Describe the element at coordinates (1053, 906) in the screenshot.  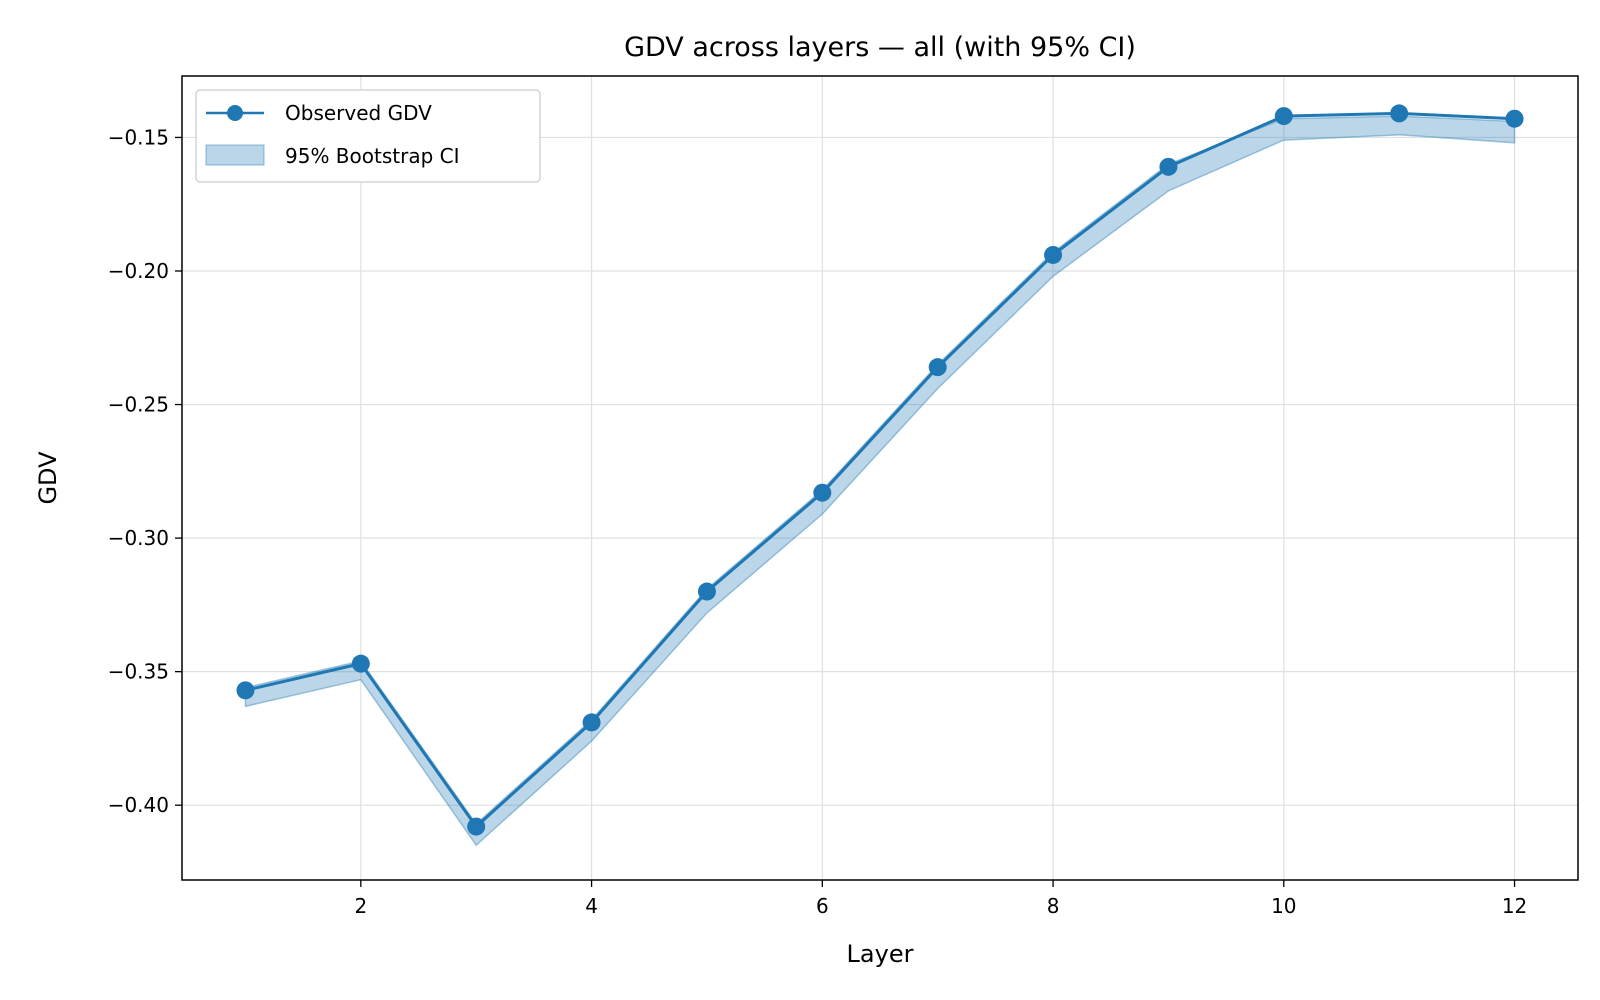
I see `x-tick-label: 8` at that location.